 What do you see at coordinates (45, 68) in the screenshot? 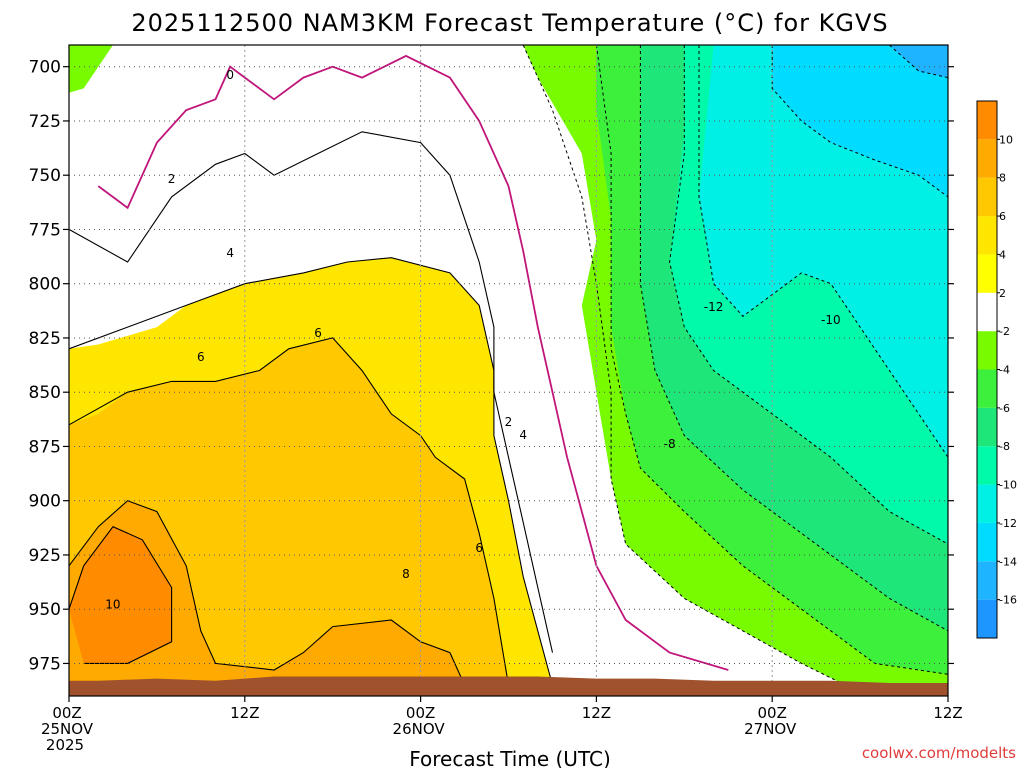
I see `y-tick-label: 700` at bounding box center [45, 68].